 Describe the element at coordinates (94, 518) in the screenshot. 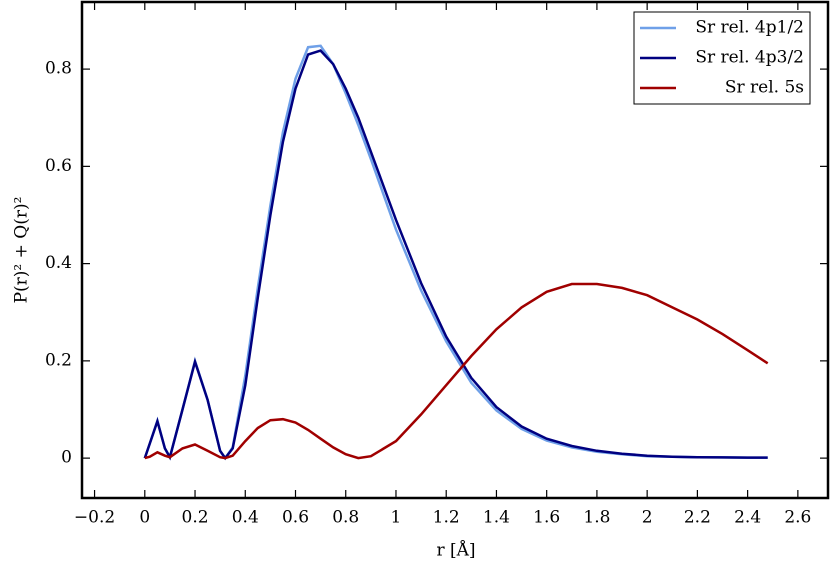

I see `x-tick-label: −0.2` at that location.